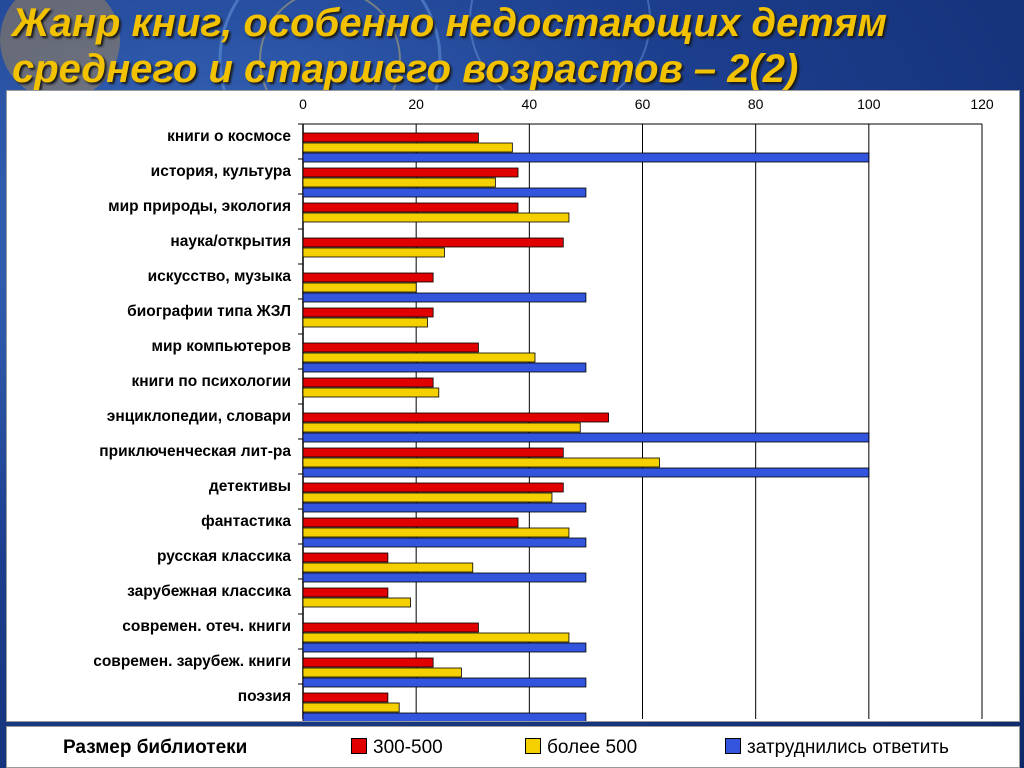 Image resolution: width=1024 pixels, height=768 pixels. Describe the element at coordinates (209, 591) in the screenshot. I see `category-label: зарубежная классика` at that location.